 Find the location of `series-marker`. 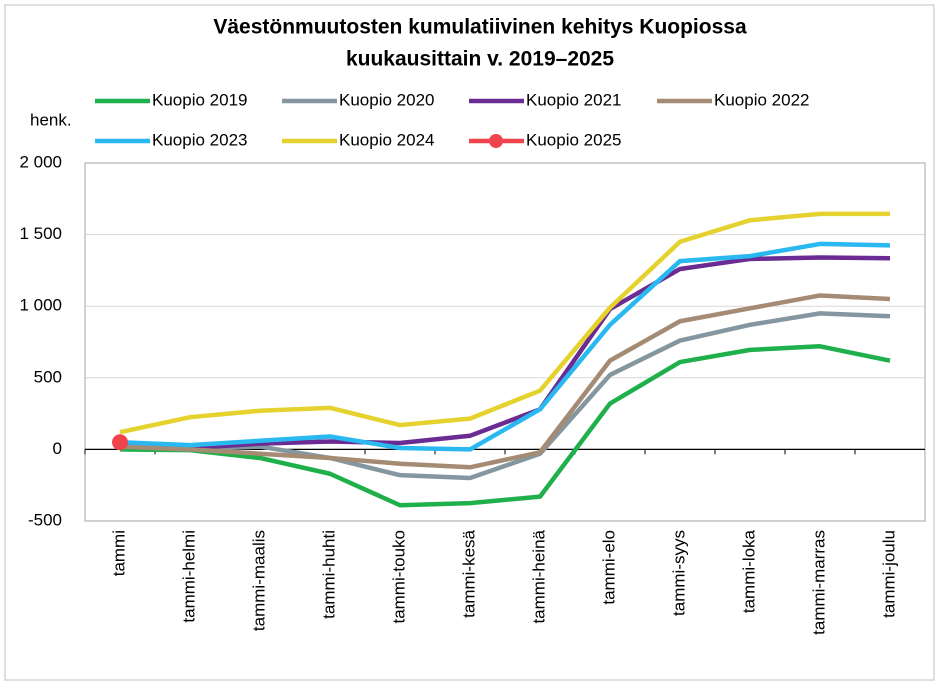

series-marker is located at coordinates (120, 442).